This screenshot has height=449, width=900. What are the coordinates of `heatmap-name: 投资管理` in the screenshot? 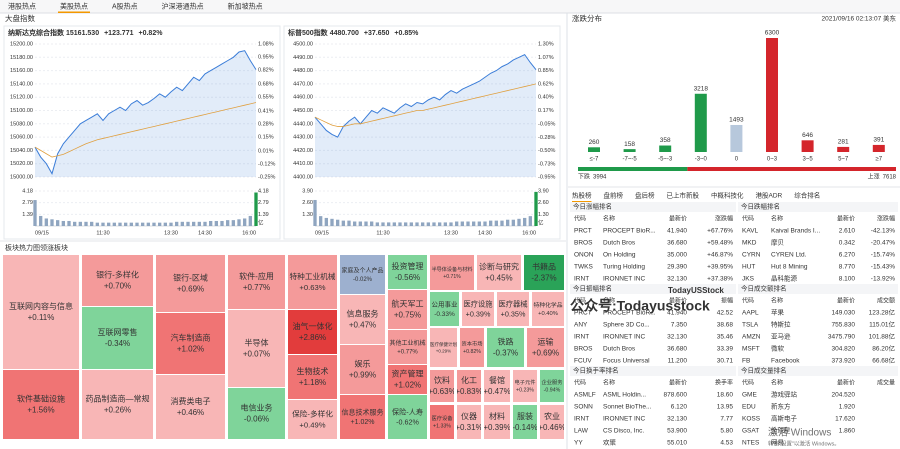 It's located at (408, 266).